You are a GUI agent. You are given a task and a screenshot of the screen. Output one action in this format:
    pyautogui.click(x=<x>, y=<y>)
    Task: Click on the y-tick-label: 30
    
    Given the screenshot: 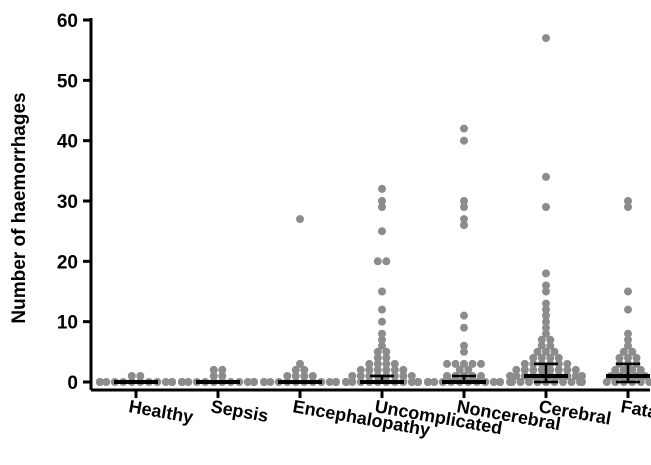 What is the action you would take?
    pyautogui.click(x=67, y=202)
    